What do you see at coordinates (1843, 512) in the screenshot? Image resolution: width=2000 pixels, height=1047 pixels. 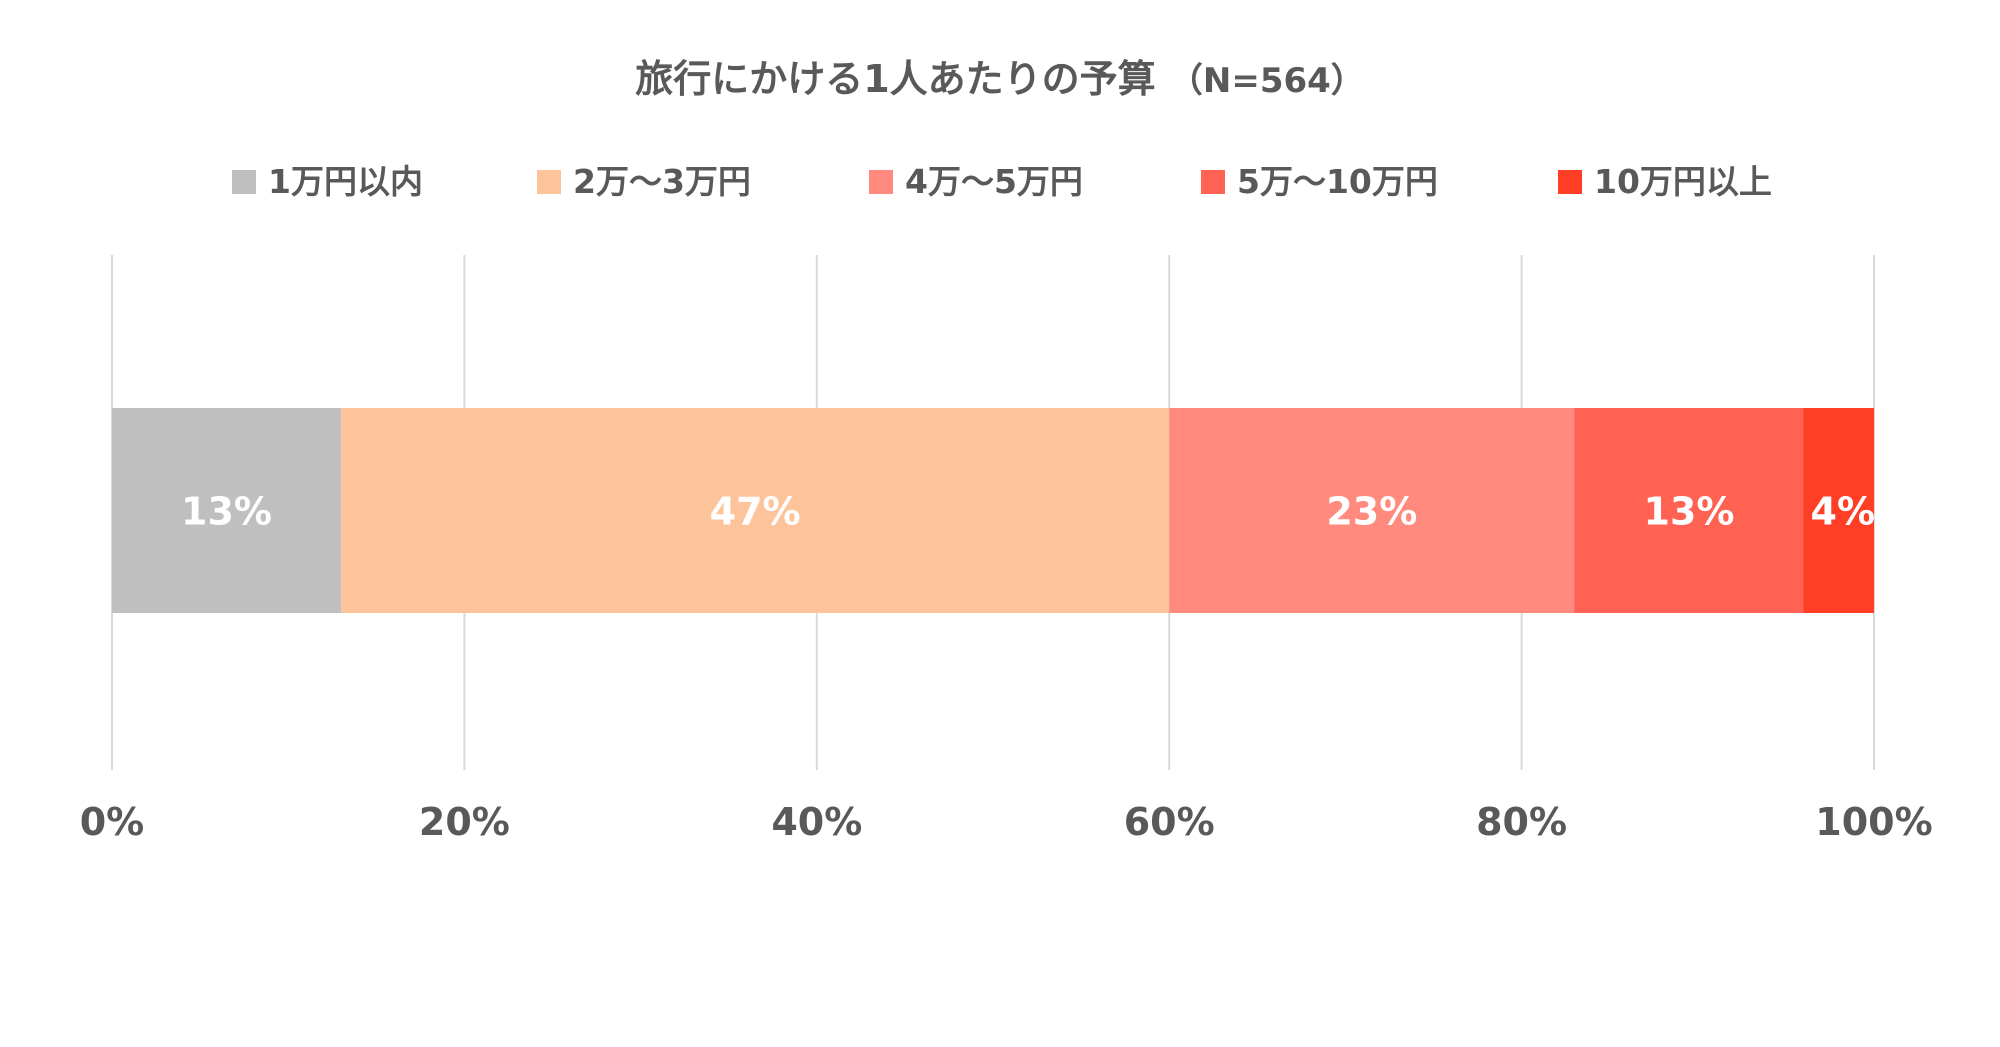 I see `data-label: 4%` at bounding box center [1843, 512].